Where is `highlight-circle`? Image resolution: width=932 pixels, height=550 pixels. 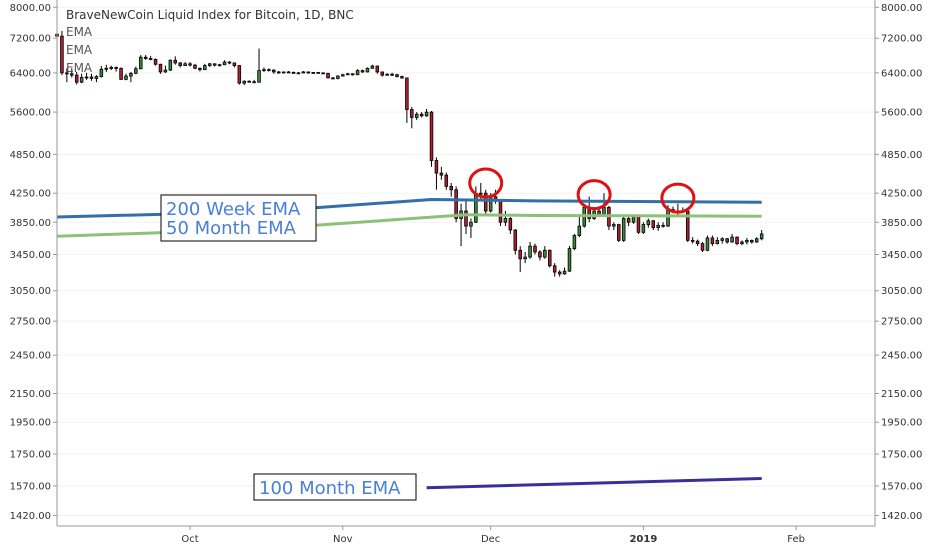 highlight-circle is located at coordinates (678, 198).